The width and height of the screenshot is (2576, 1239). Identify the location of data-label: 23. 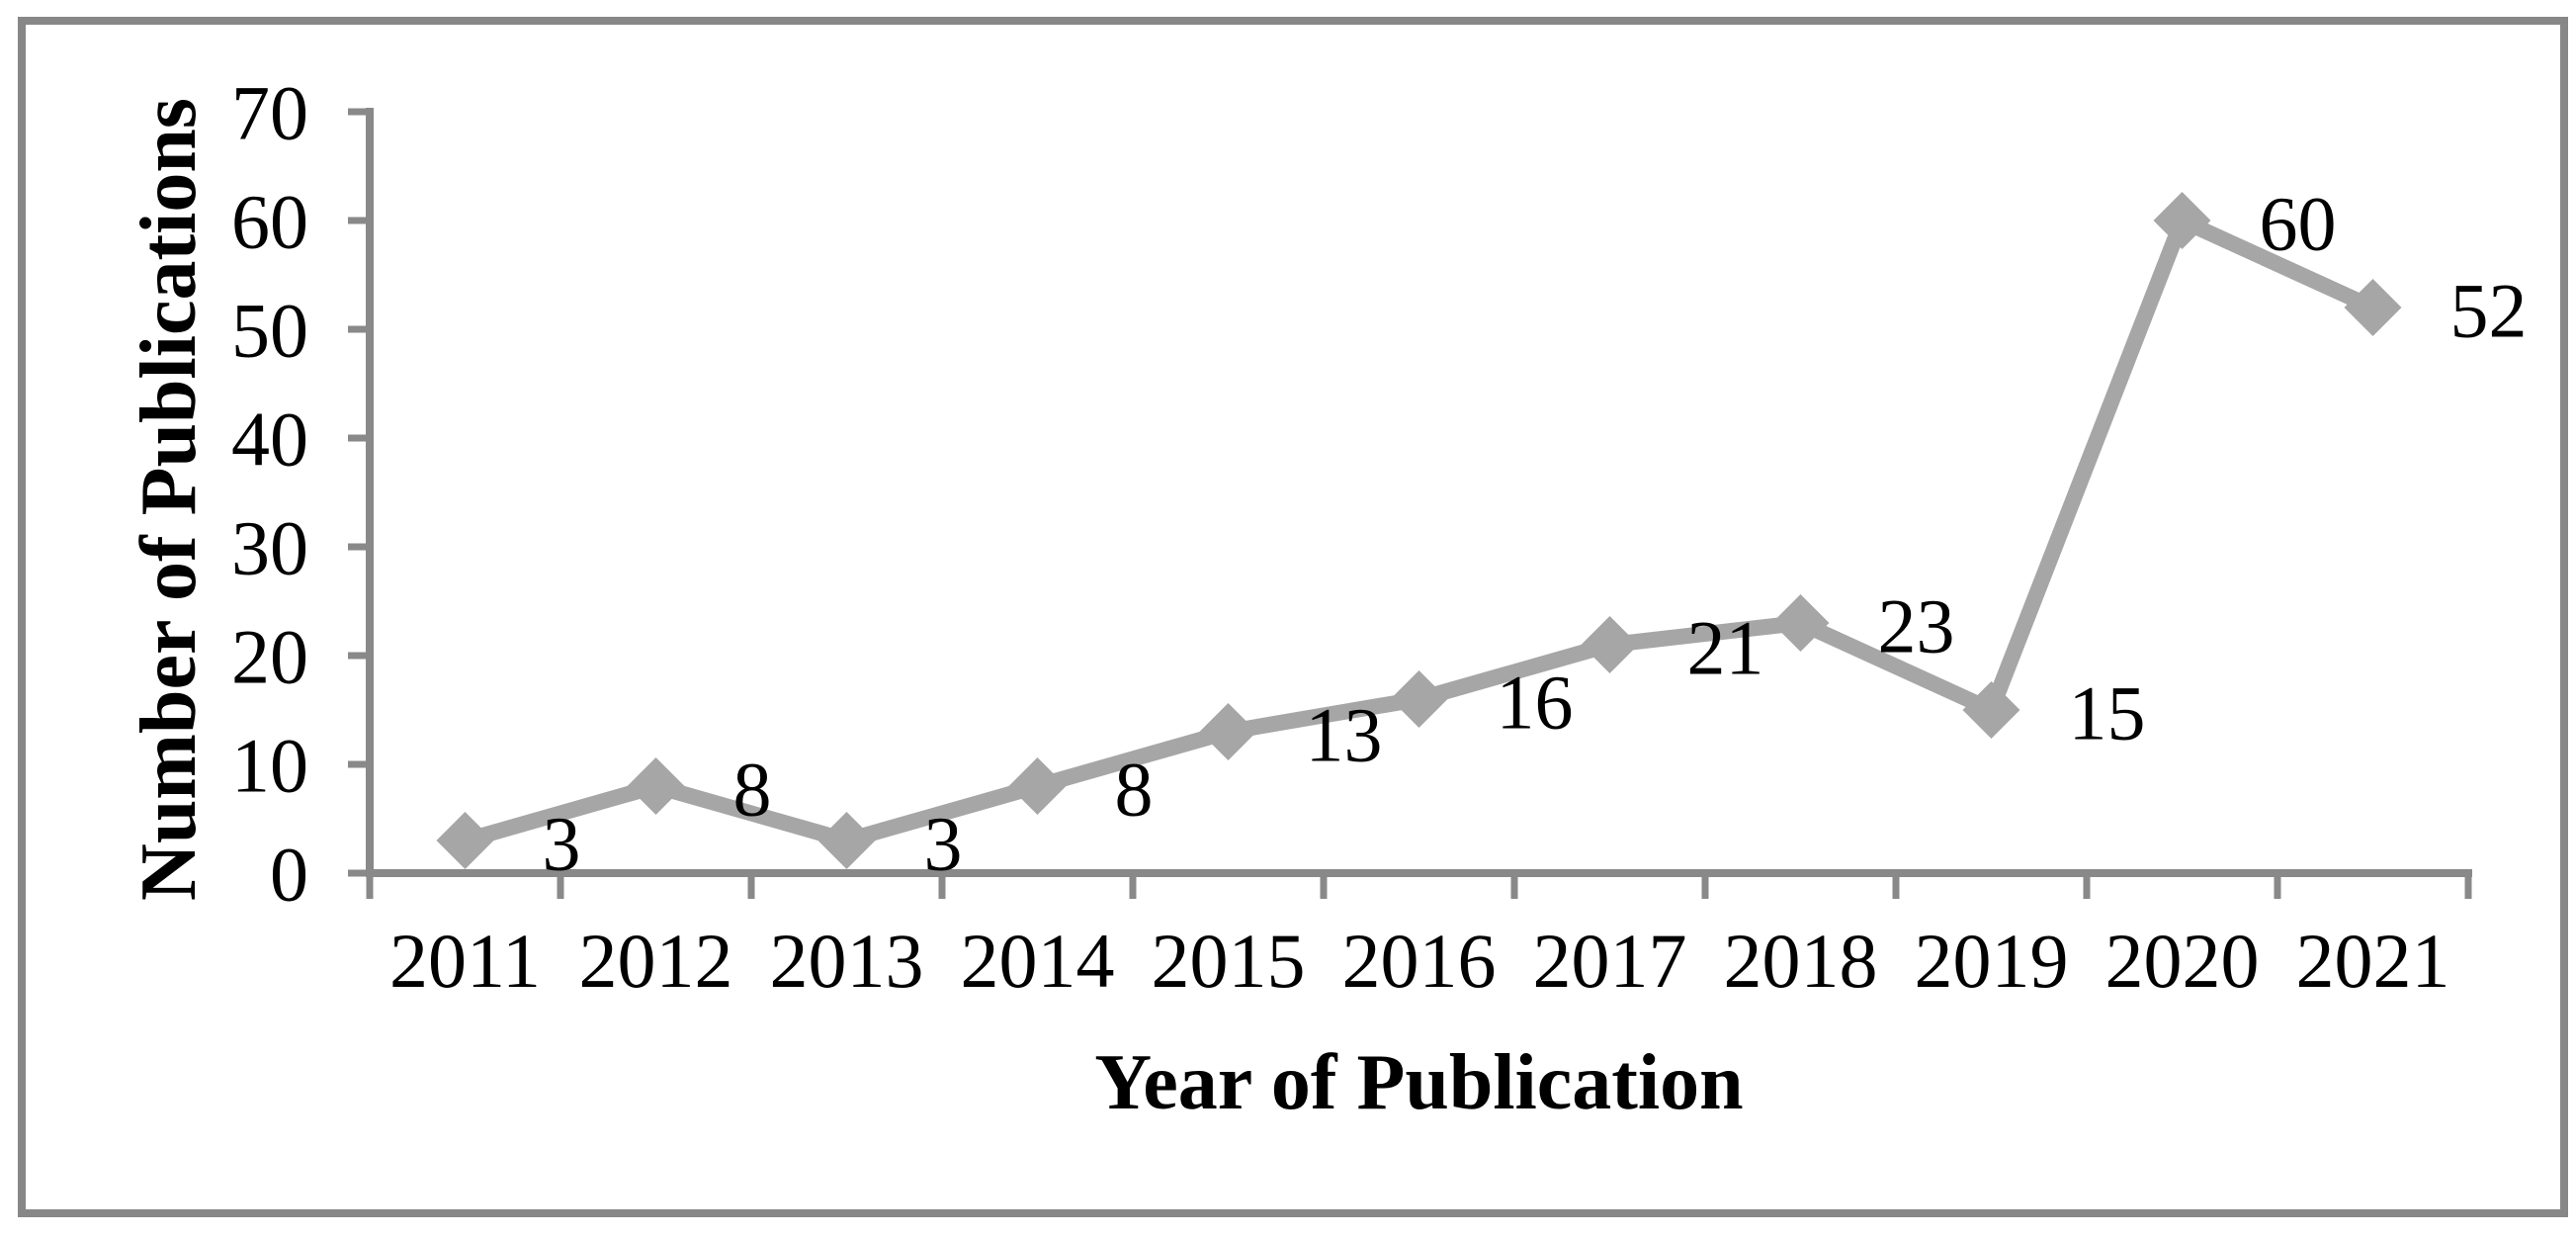
(1916, 625).